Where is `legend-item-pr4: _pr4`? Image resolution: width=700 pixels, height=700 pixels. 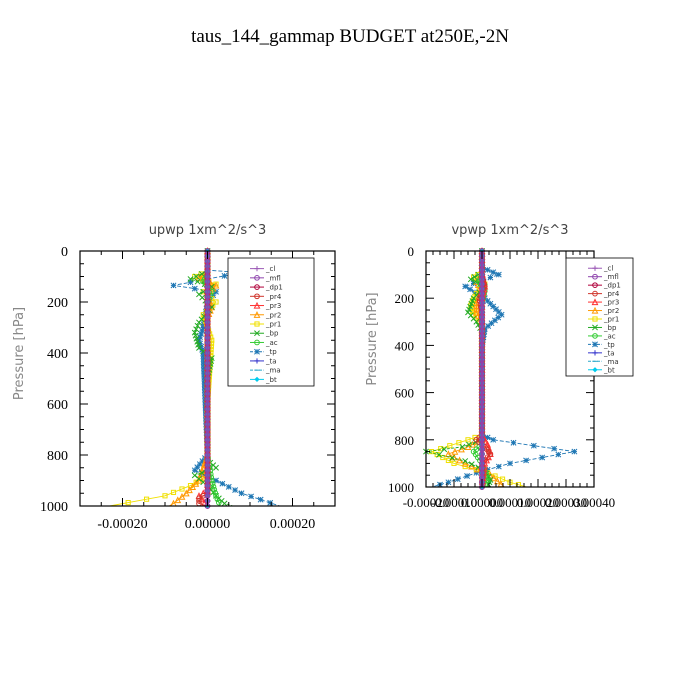
legend-item-pr4: _pr4 is located at coordinates (266, 297).